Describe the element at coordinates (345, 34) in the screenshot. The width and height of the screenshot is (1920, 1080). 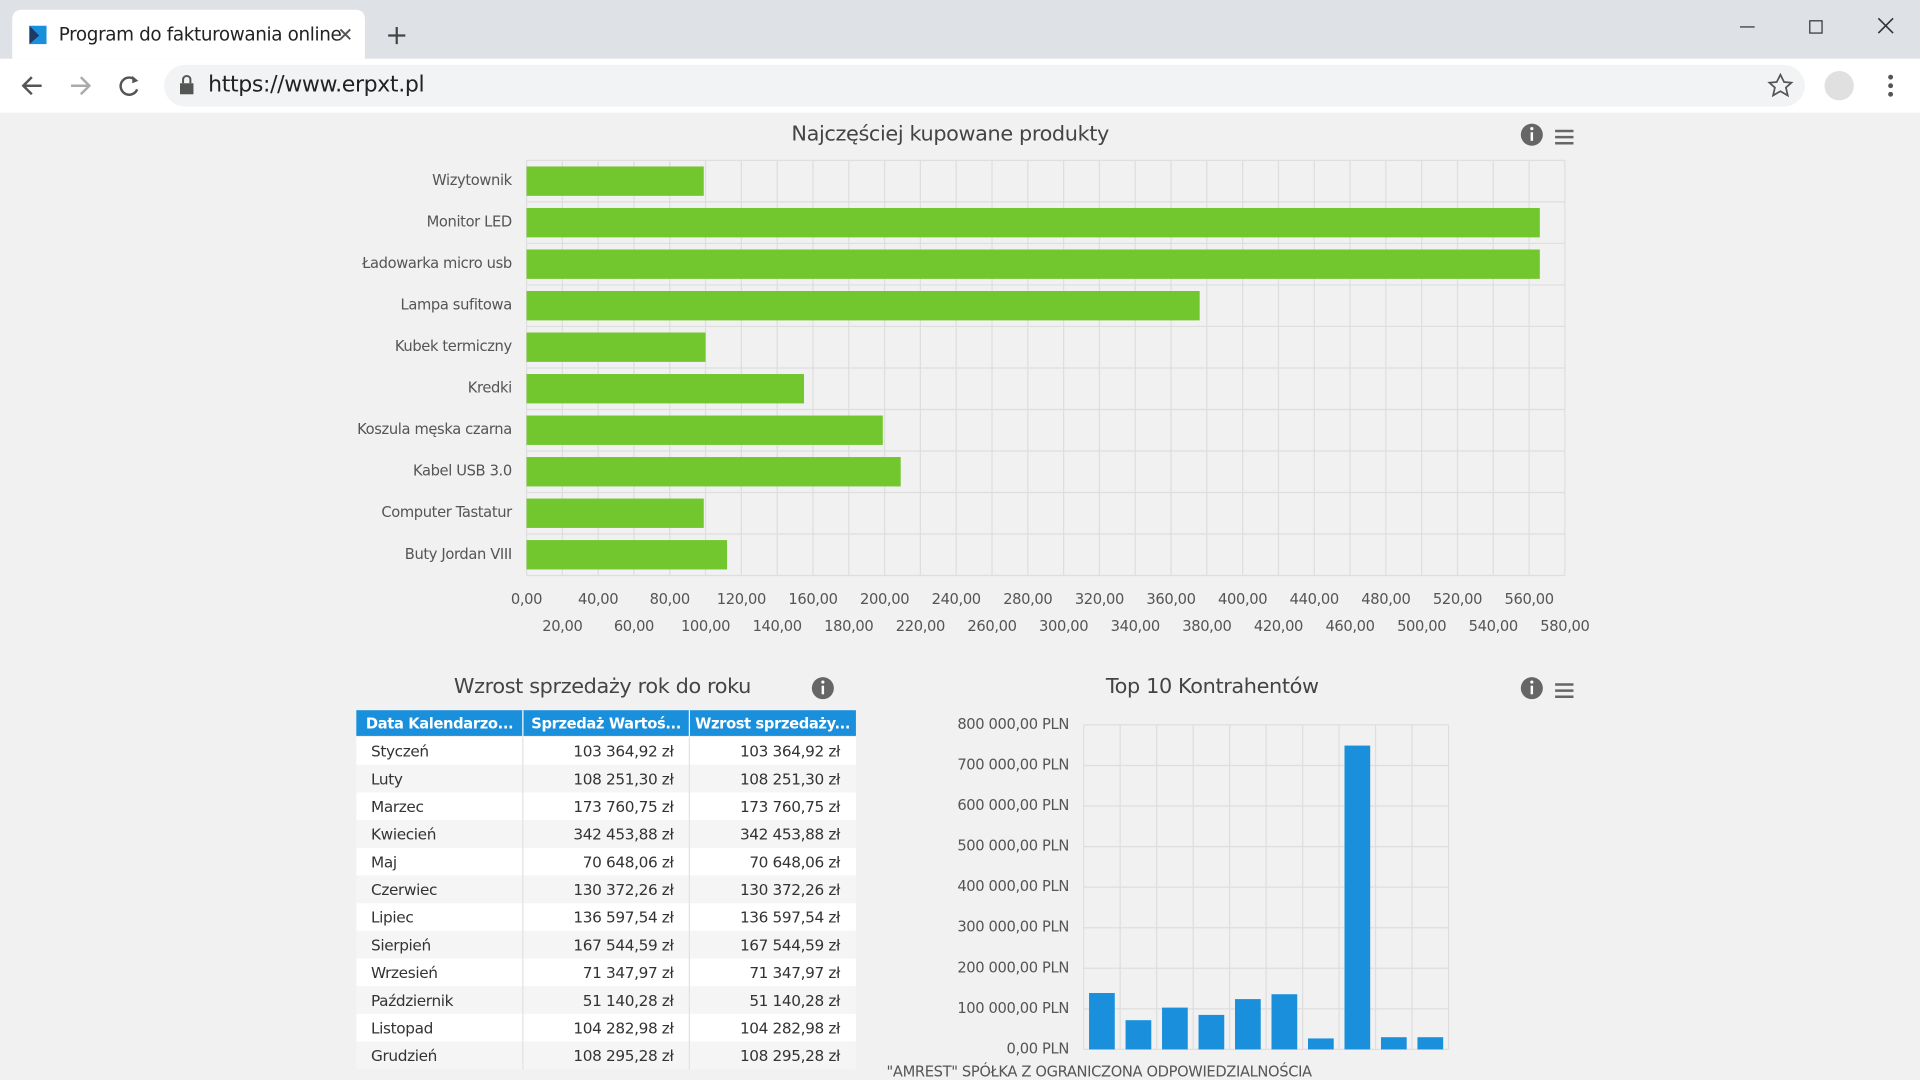
I see `tab-close` at that location.